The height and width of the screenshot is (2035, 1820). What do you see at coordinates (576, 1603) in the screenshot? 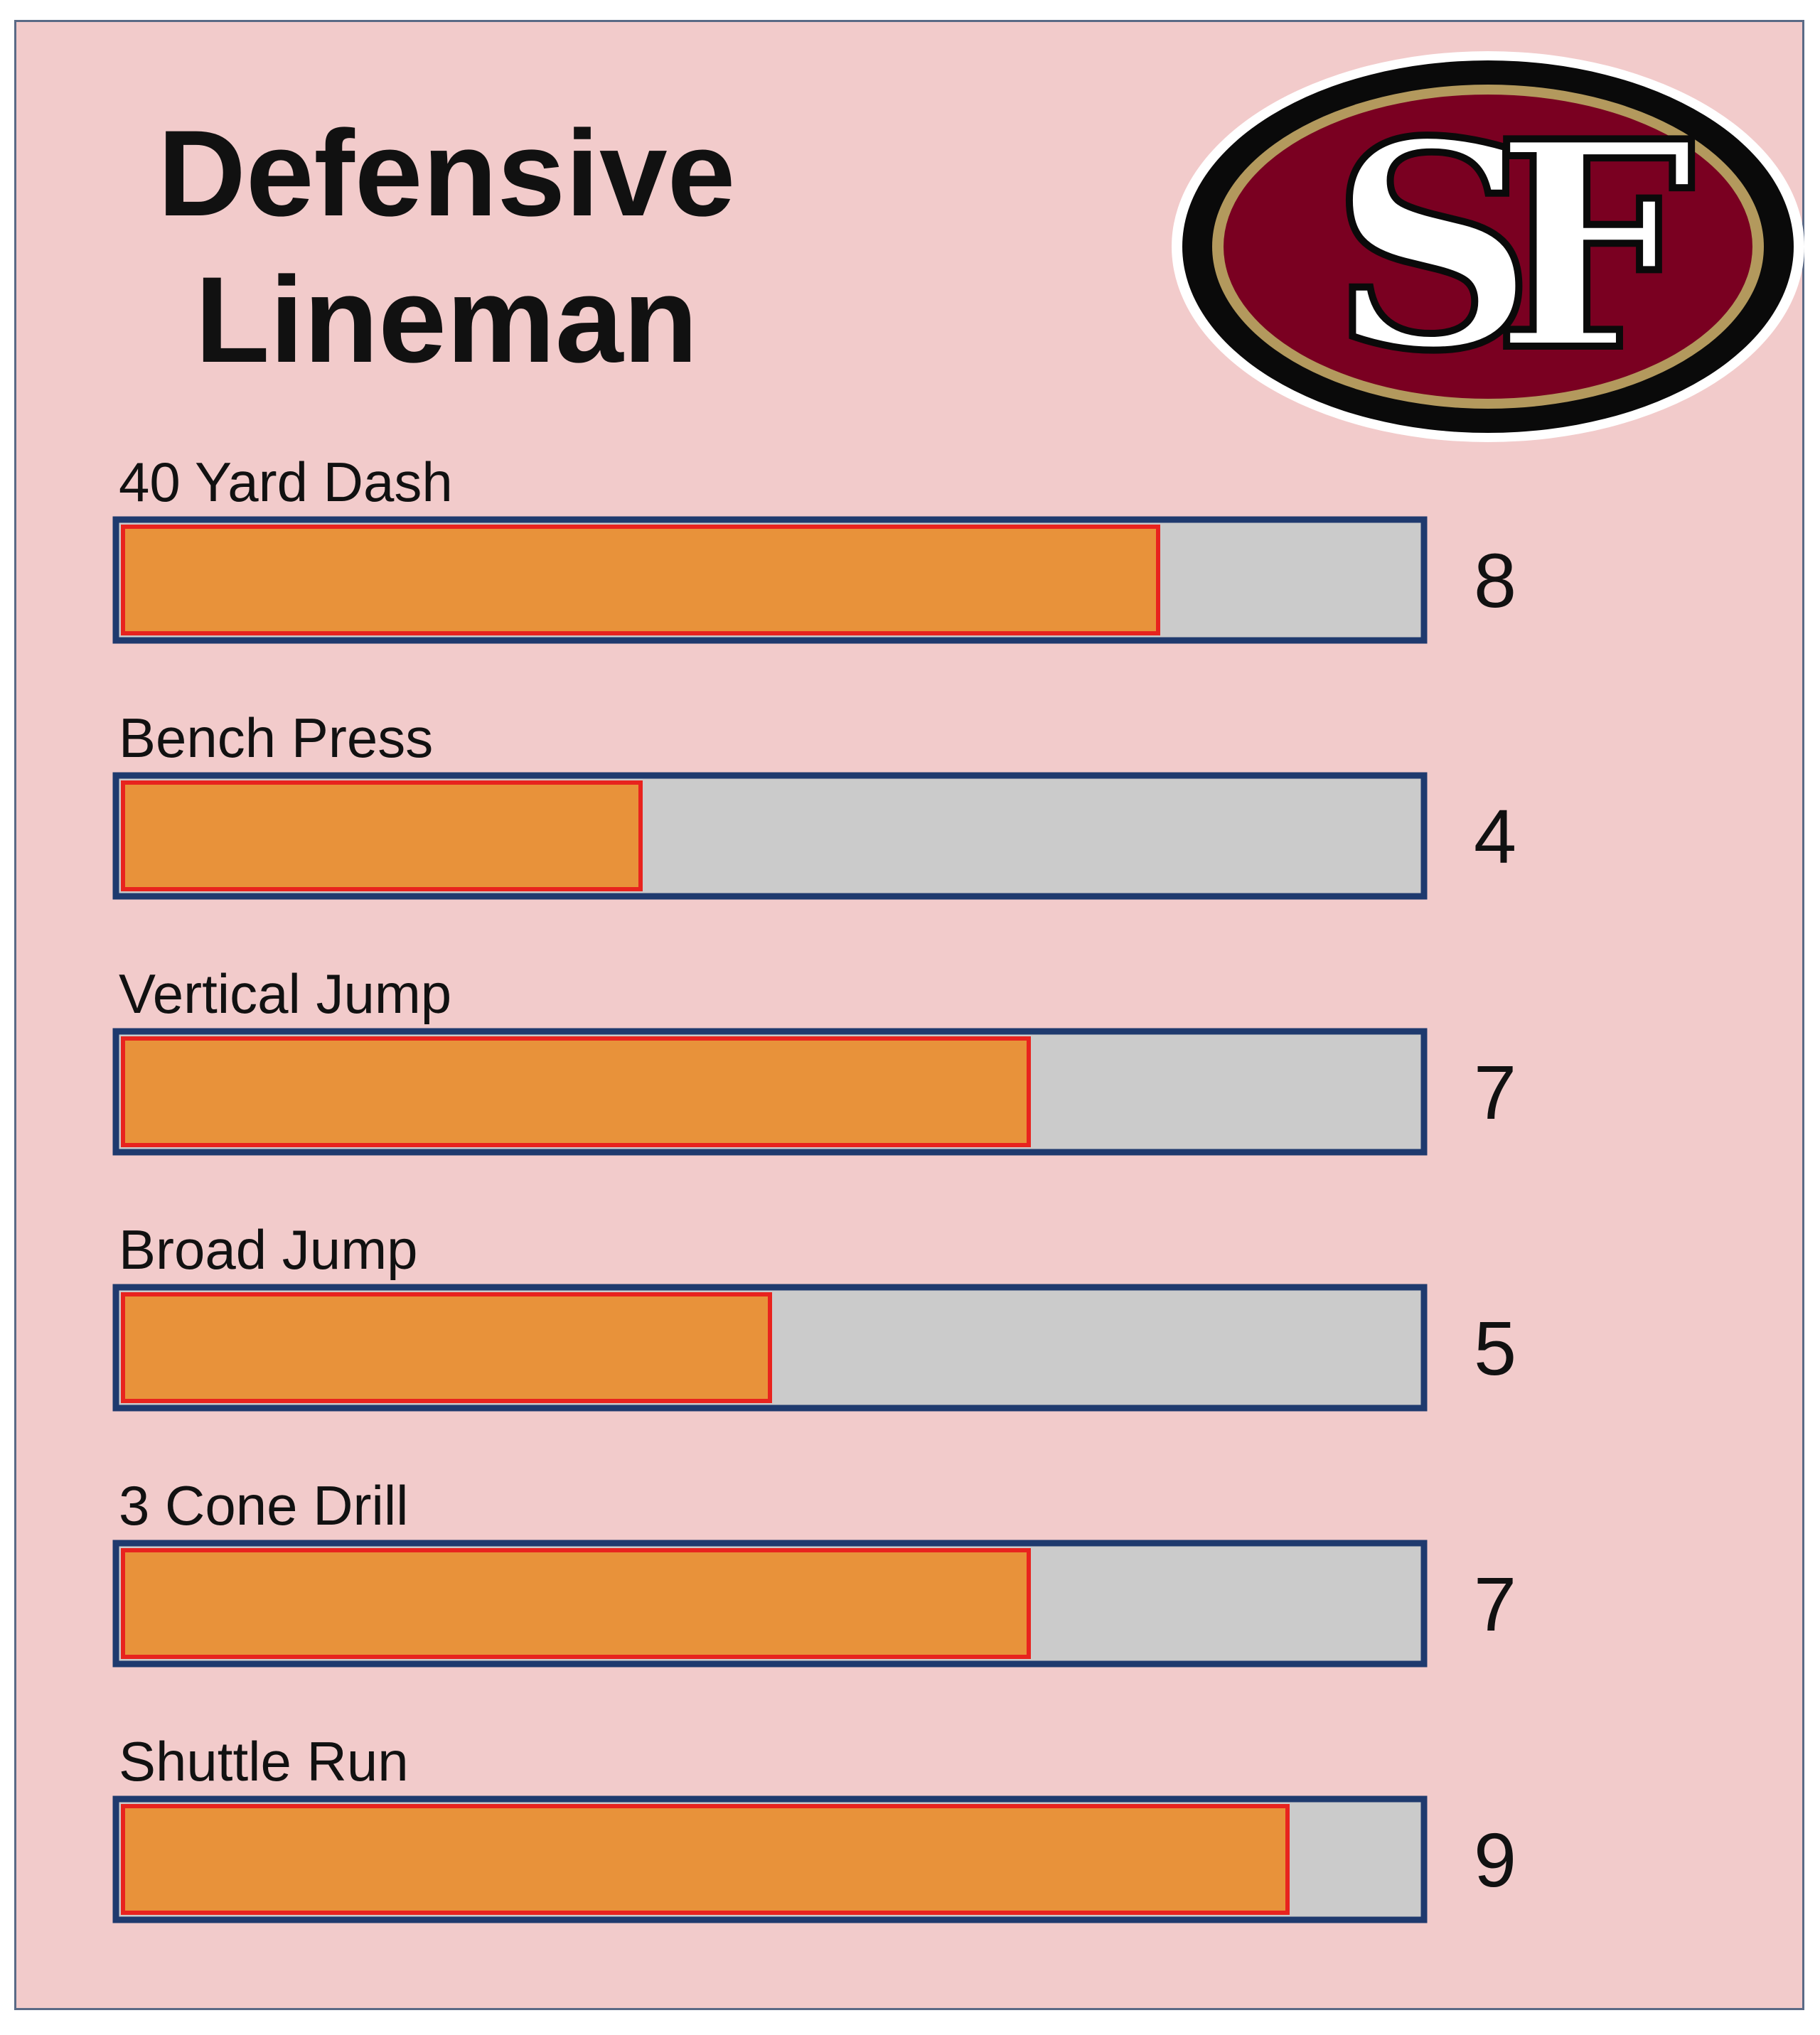
I see `bar-fill-3-cone-drill` at bounding box center [576, 1603].